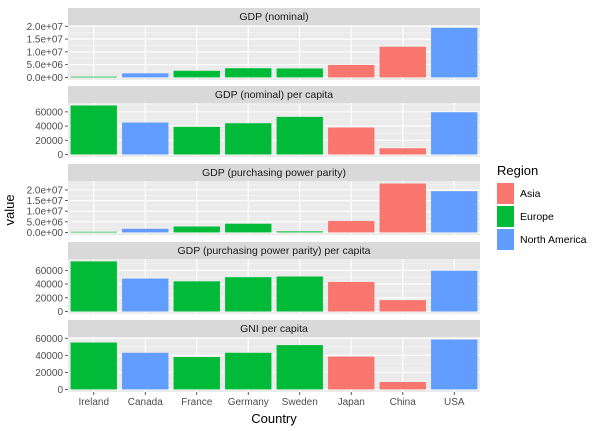 The image size is (602, 431). What do you see at coordinates (537, 217) in the screenshot?
I see `legend-label: Europe` at bounding box center [537, 217].